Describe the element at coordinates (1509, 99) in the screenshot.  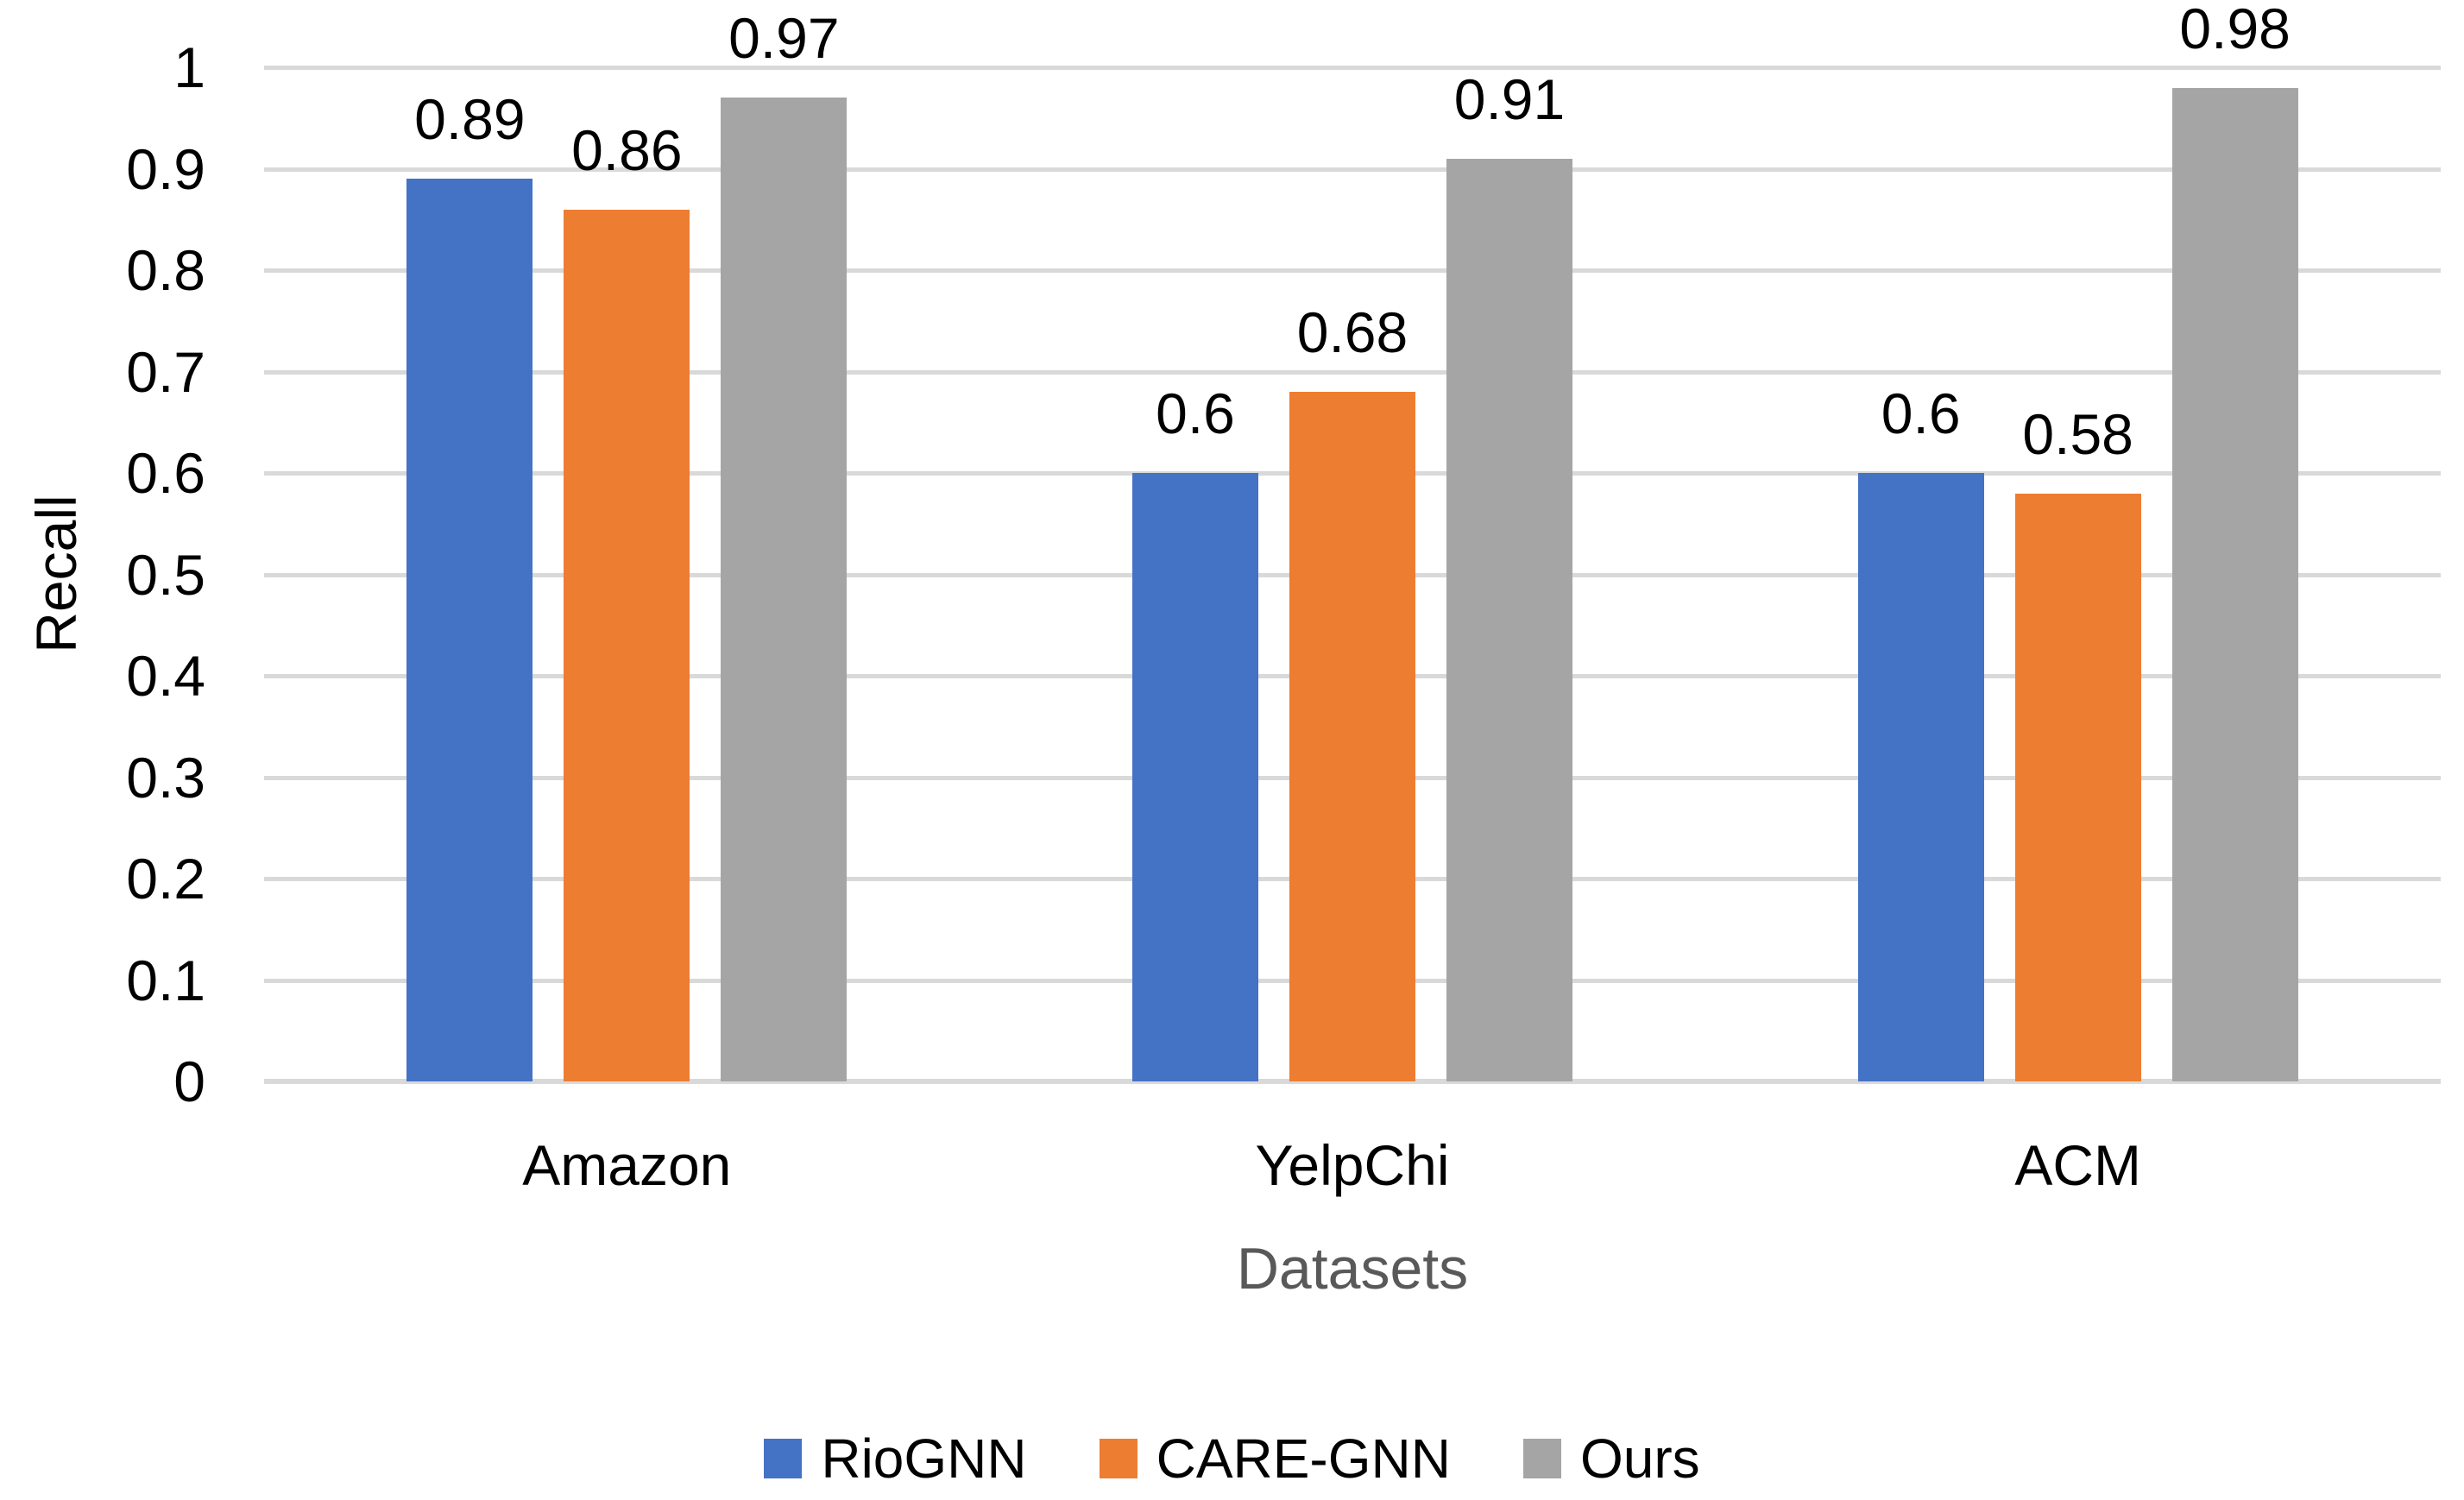
I see `bar-value-label: 0.91` at that location.